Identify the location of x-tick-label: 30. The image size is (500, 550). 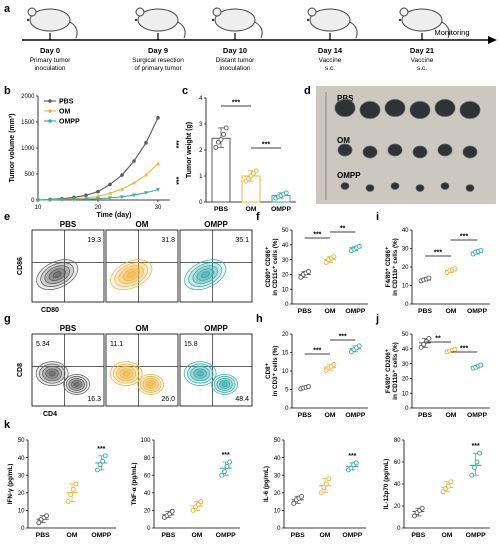
(158, 208).